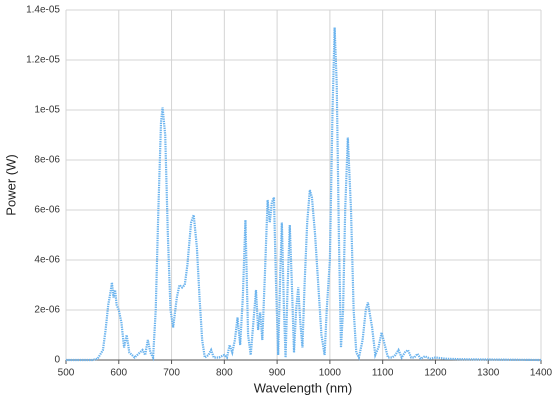  What do you see at coordinates (171, 373) in the screenshot?
I see `x-tick-label: 700` at bounding box center [171, 373].